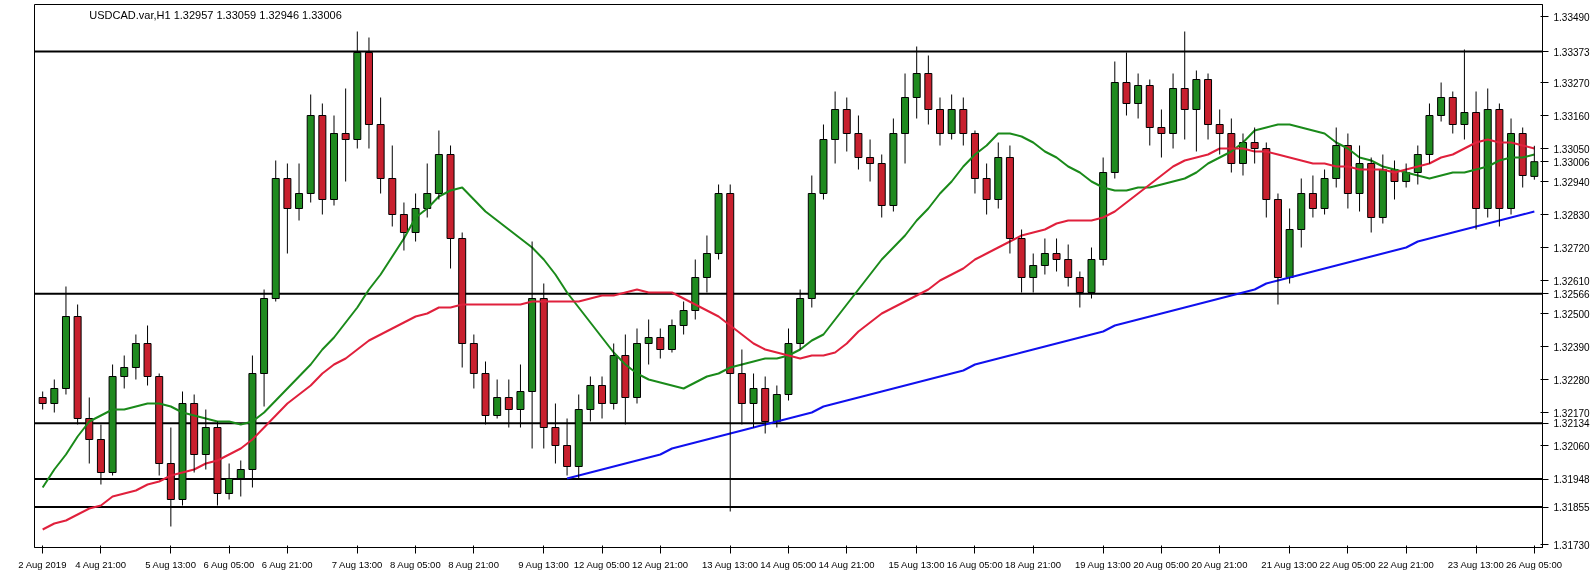 The height and width of the screenshot is (572, 1592). Describe the element at coordinates (1572, 424) in the screenshot. I see `ref-line-label: 1.32134` at that location.